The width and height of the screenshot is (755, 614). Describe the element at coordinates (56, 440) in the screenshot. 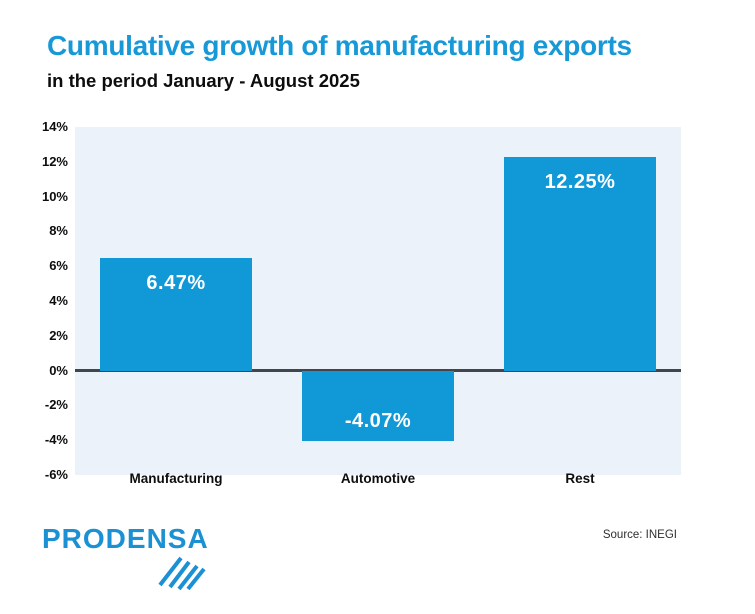

I see `y-tick-label: -4%` at that location.